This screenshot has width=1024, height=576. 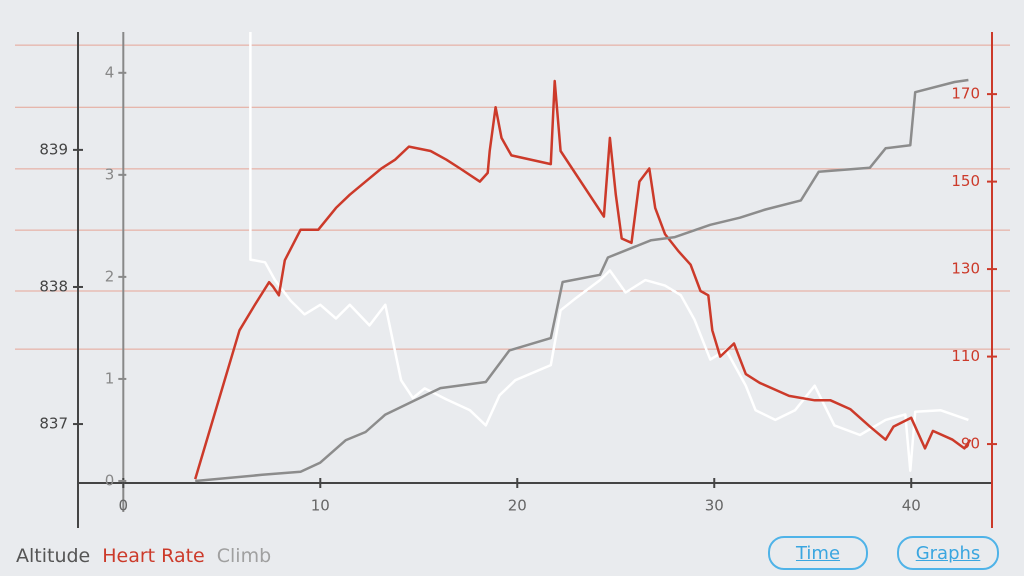 I want to click on heart-rate-tick-label: 170, so click(x=965, y=94).